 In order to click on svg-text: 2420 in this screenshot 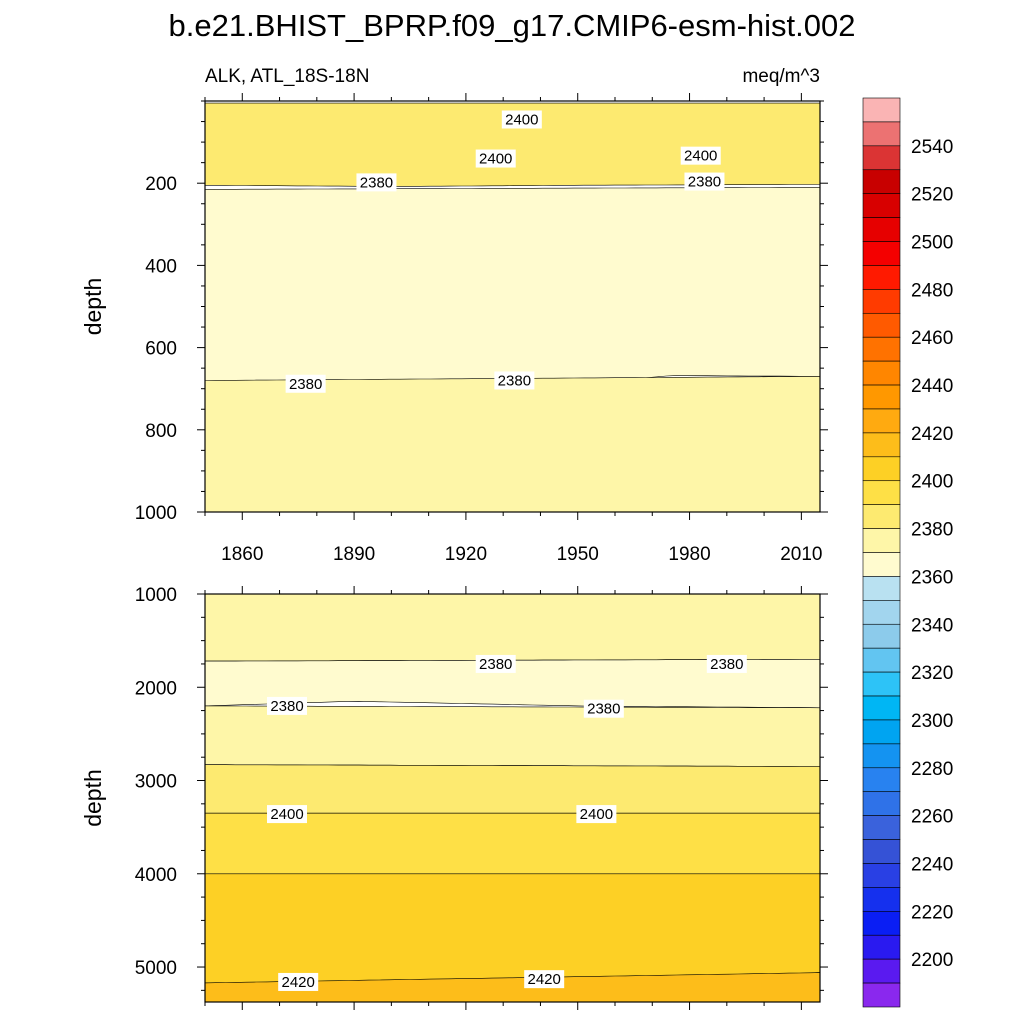, I will do `click(297, 982)`.